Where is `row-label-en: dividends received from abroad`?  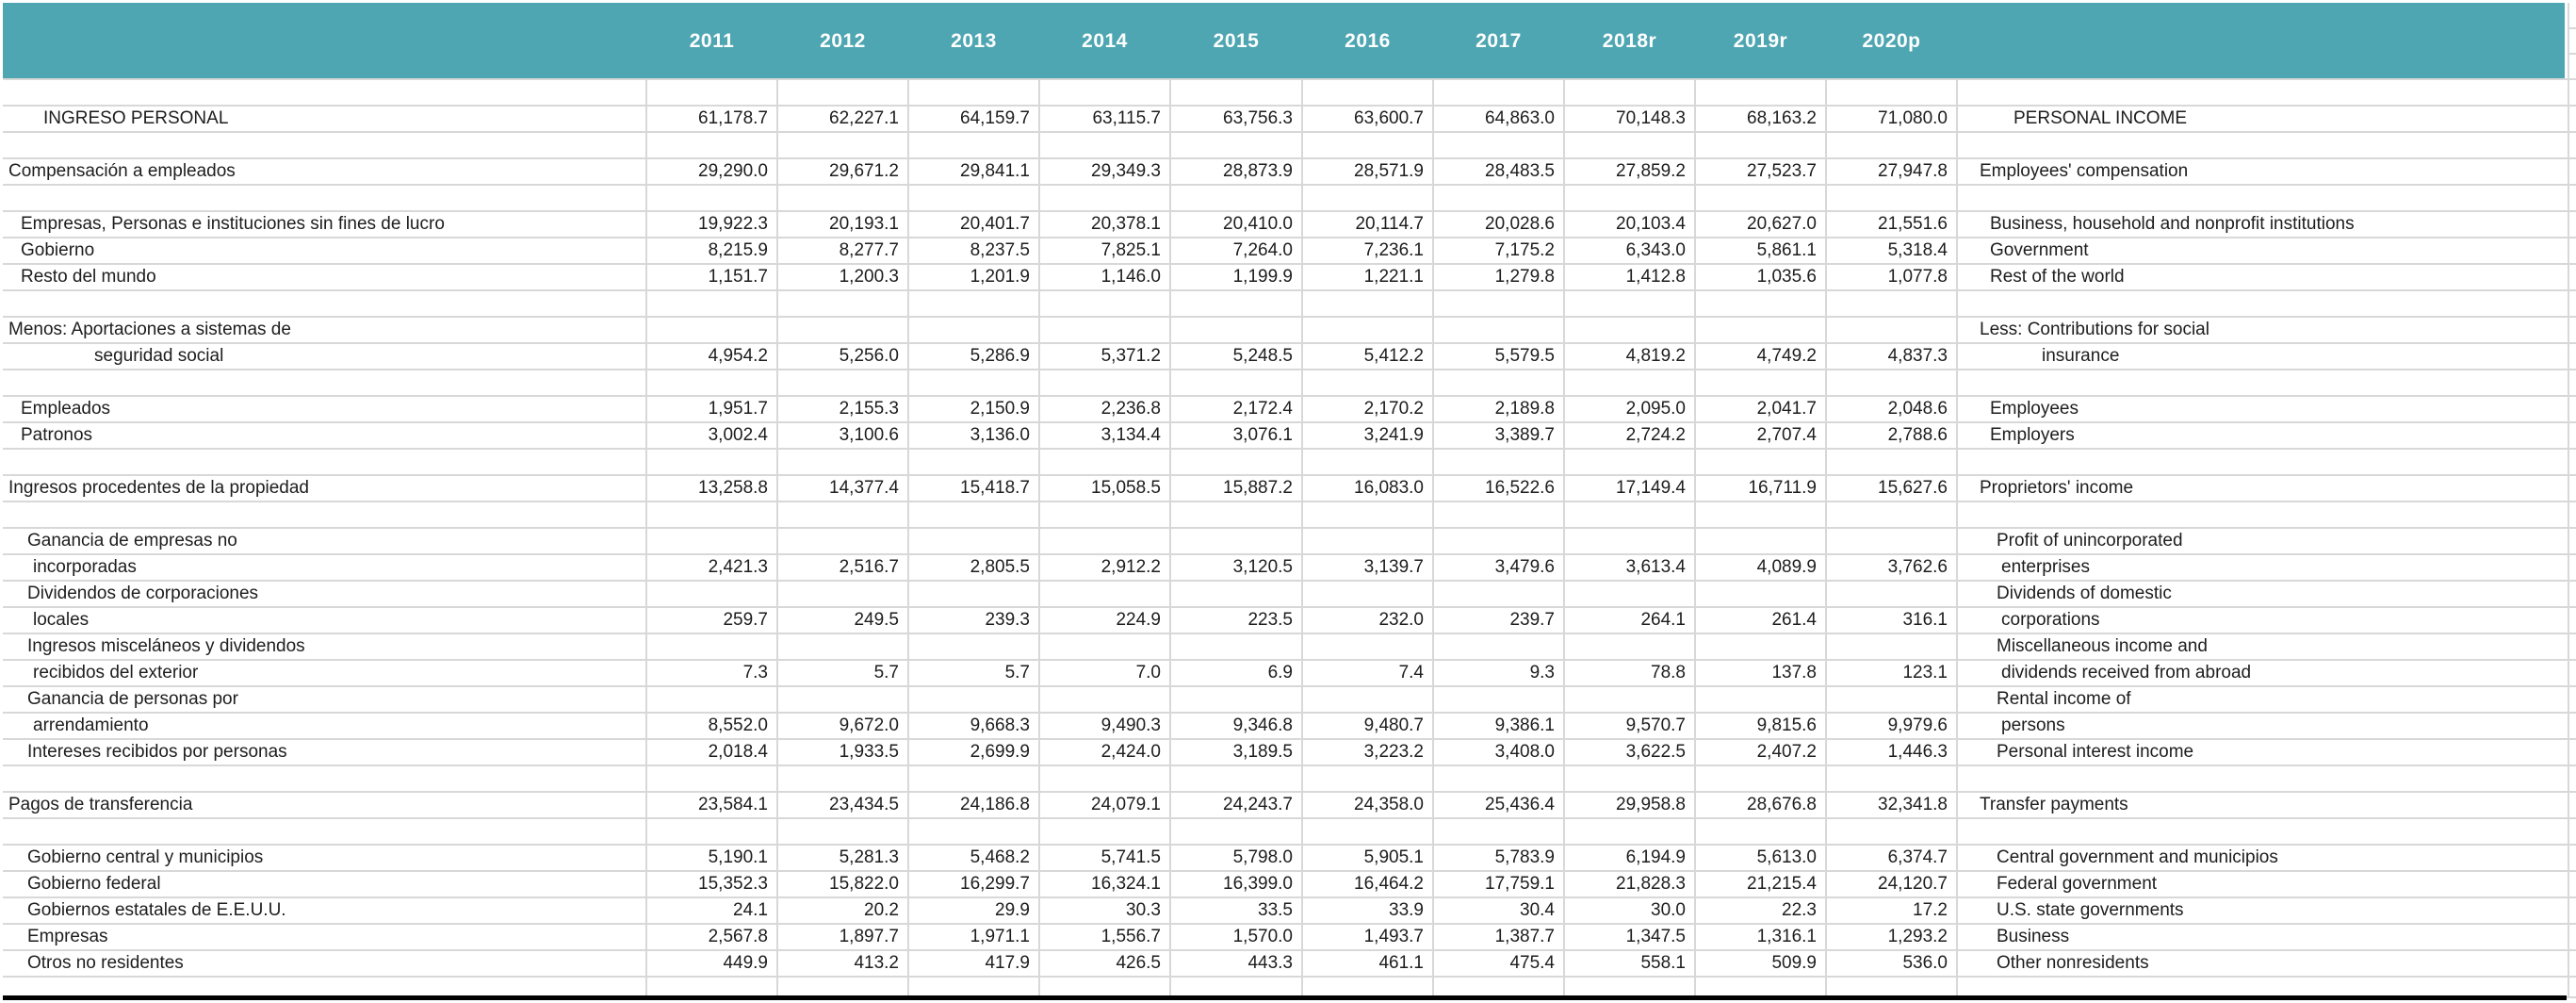
row-label-en: dividends received from abroad is located at coordinates (2126, 672).